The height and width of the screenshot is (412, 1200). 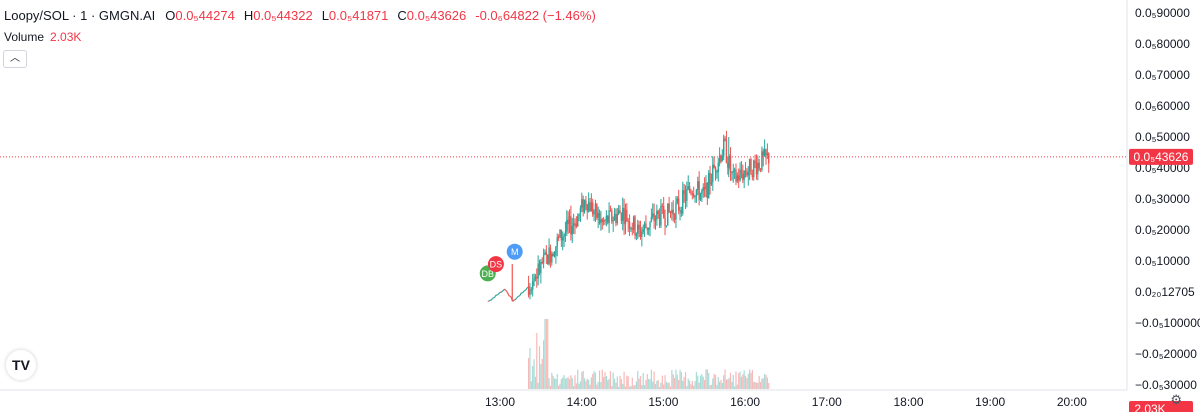 I want to click on tradingview-logo: TV, so click(x=21, y=365).